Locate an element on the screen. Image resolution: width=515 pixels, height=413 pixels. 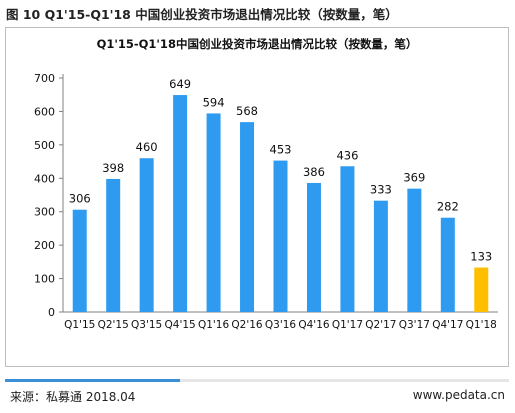
x-tick-label: Q2'15 is located at coordinates (113, 325).